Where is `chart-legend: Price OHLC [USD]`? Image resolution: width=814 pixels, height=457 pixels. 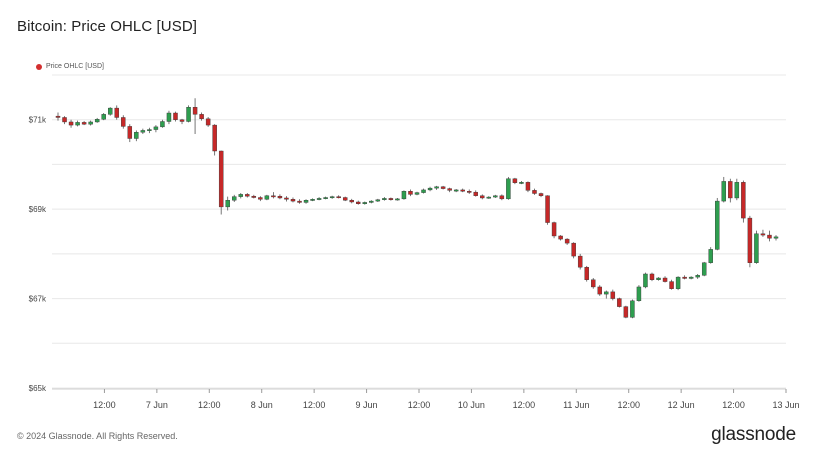 chart-legend: Price OHLC [USD] is located at coordinates (70, 66).